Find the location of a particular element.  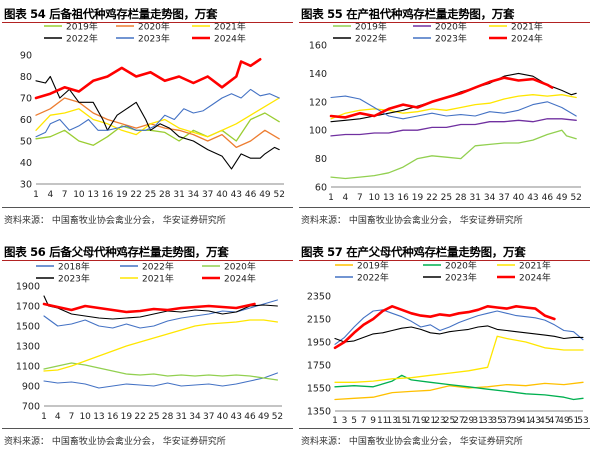

series-line-2018年 is located at coordinates (160, 380).